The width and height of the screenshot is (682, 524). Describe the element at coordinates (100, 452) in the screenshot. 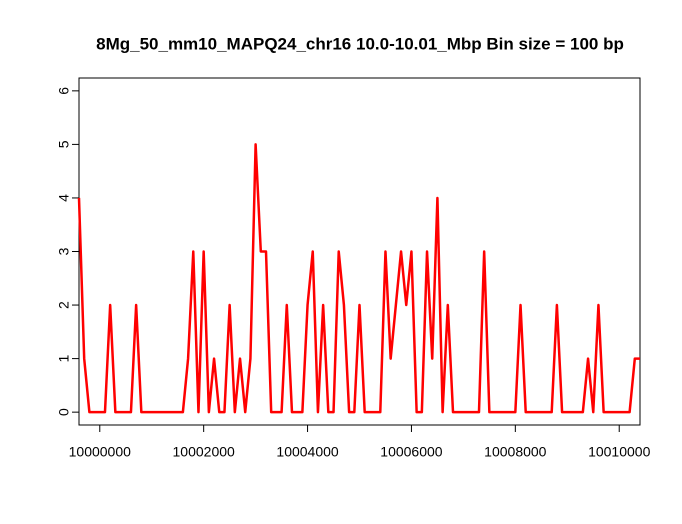

I see `x-tick-label: 10000000` at that location.